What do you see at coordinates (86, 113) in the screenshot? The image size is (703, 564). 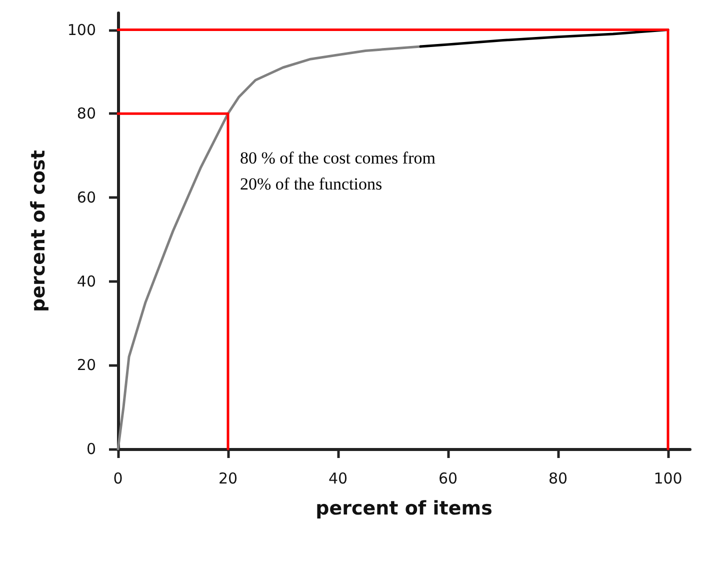 I see `y-tick-label: 80` at bounding box center [86, 113].